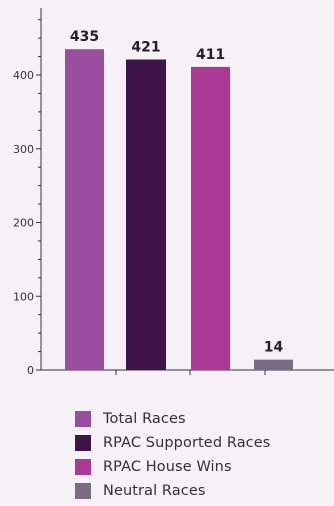 The height and width of the screenshot is (506, 334). Describe the element at coordinates (167, 466) in the screenshot. I see `legend-label: RPAC House Wins` at that location.